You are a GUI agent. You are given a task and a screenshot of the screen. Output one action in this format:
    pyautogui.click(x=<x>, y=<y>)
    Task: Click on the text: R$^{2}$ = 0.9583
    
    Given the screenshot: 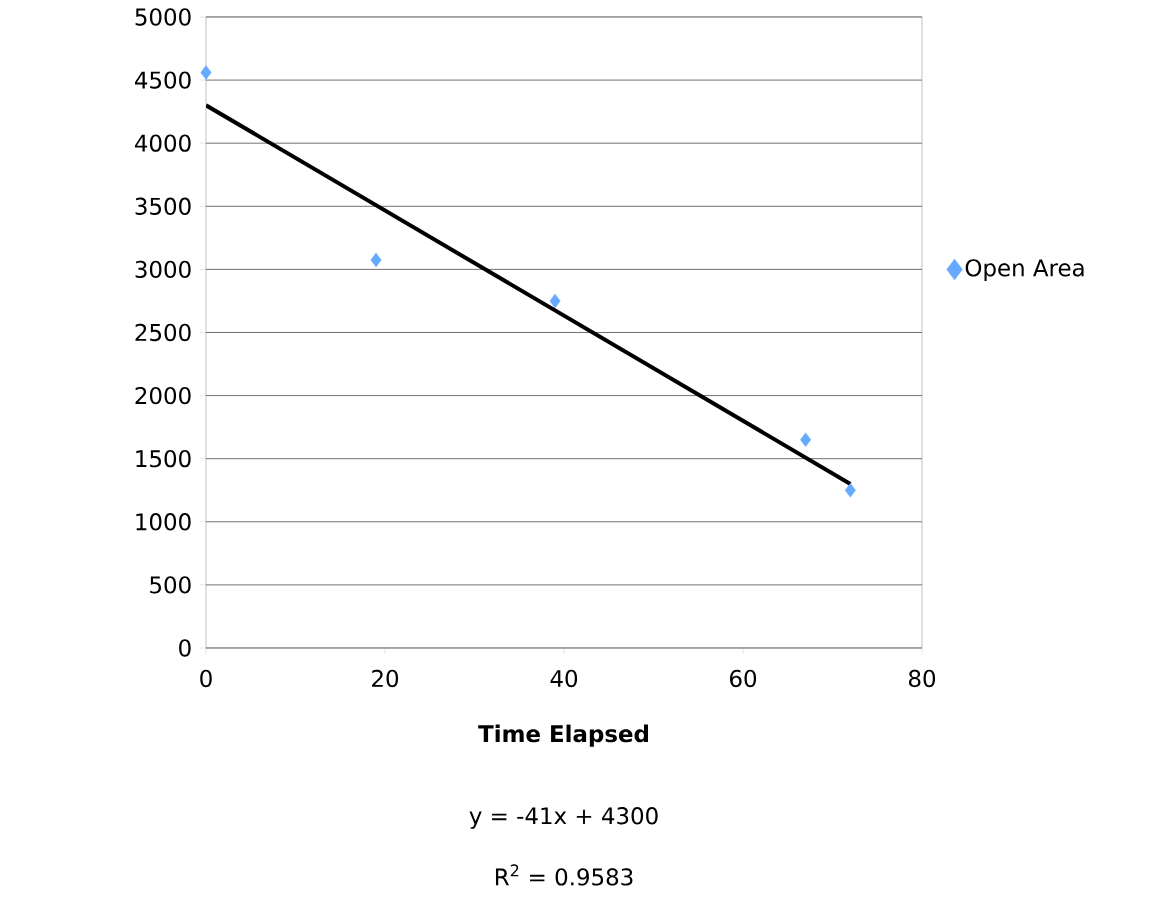 What is the action you would take?
    pyautogui.click(x=564, y=875)
    